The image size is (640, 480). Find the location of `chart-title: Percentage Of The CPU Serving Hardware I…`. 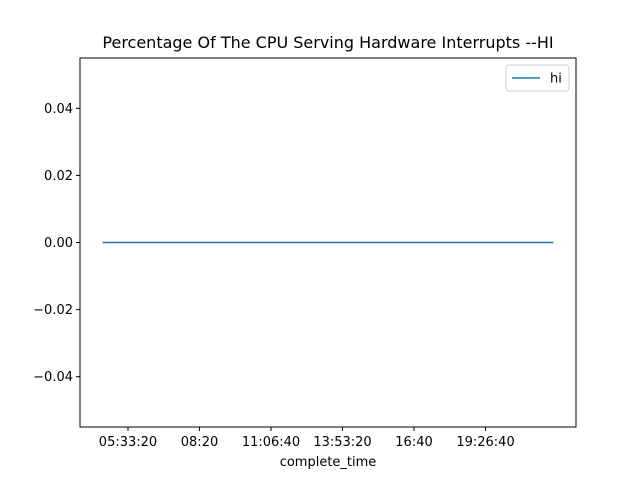

chart-title: Percentage Of The CPU Serving Hardware I… is located at coordinates (328, 42).